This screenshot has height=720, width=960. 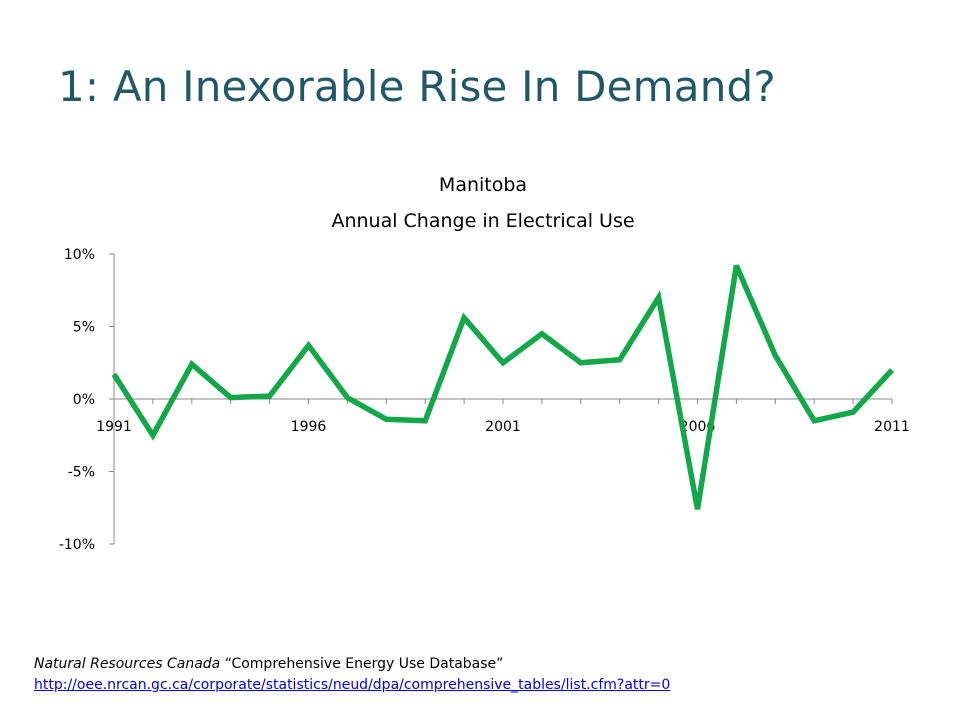 What do you see at coordinates (84, 400) in the screenshot?
I see `y-tick-label: 0%` at bounding box center [84, 400].